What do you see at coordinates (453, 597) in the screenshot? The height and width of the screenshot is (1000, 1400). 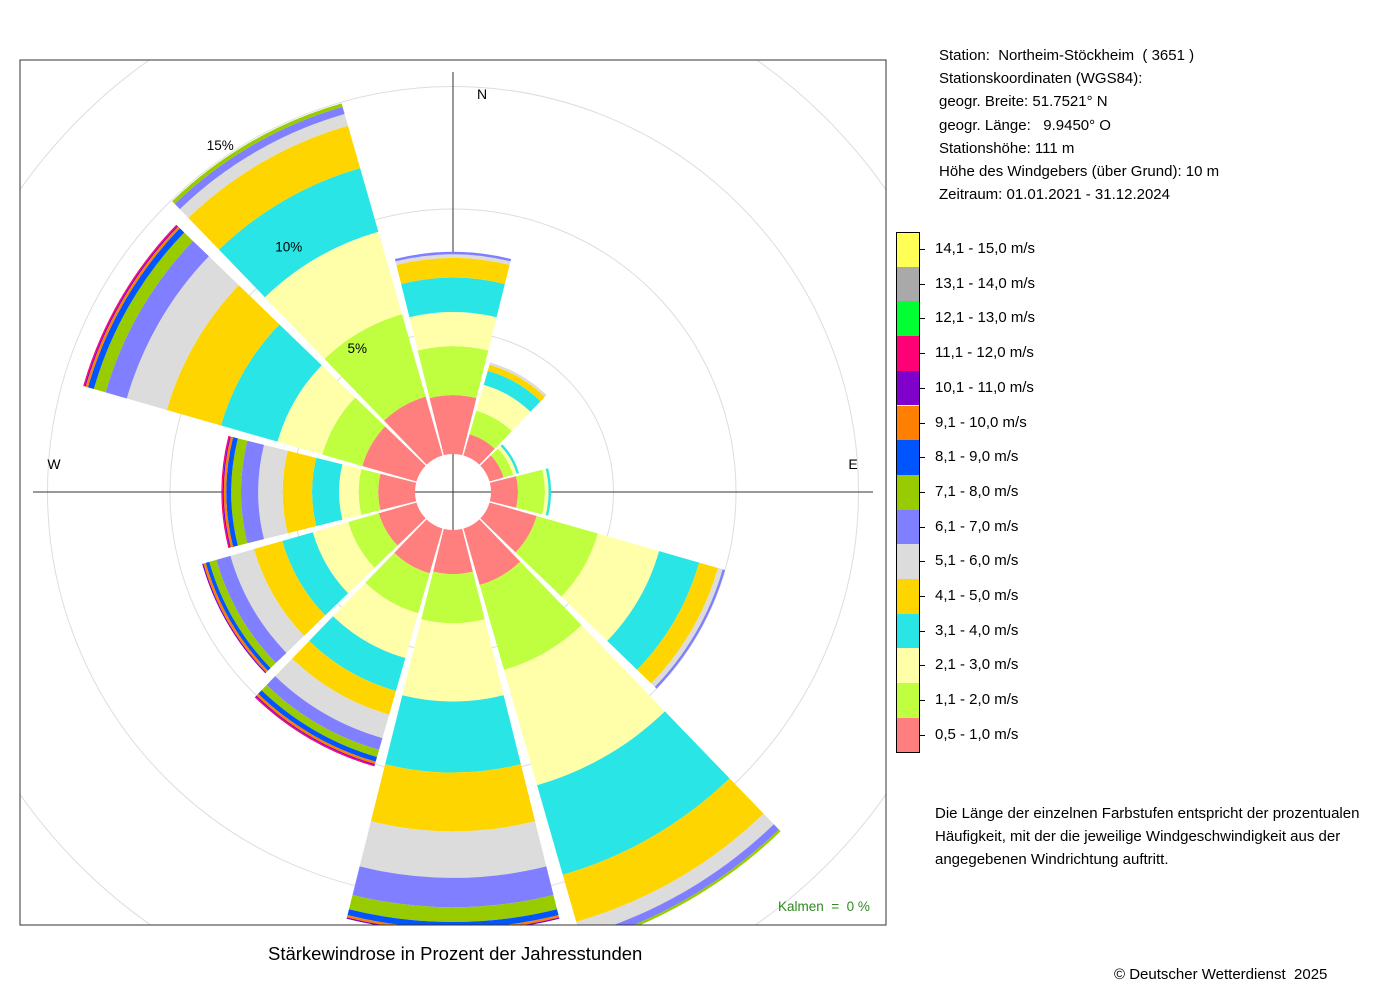 I see `rose-segment-dir180-bin1` at bounding box center [453, 597].